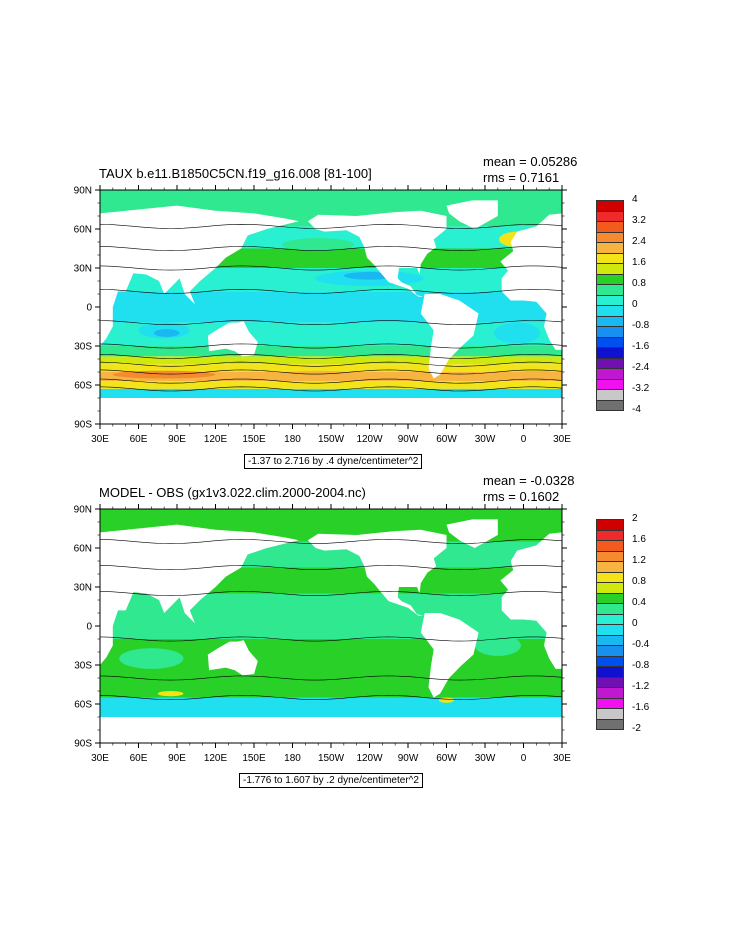 Image resolution: width=733 pixels, height=945 pixels. What do you see at coordinates (485, 439) in the screenshot?
I see `lon-tick-label: 30W` at bounding box center [485, 439].